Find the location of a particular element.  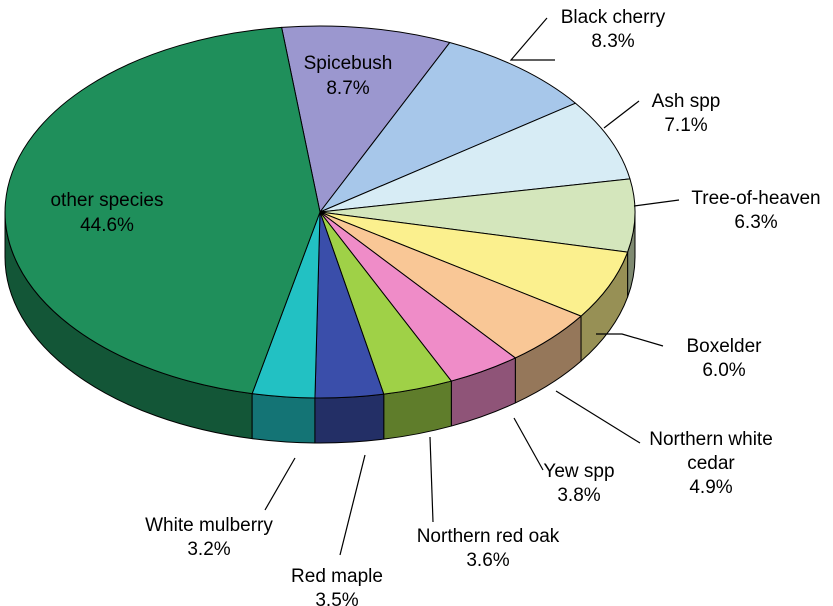

slice-percent: 6.3% is located at coordinates (755, 222).